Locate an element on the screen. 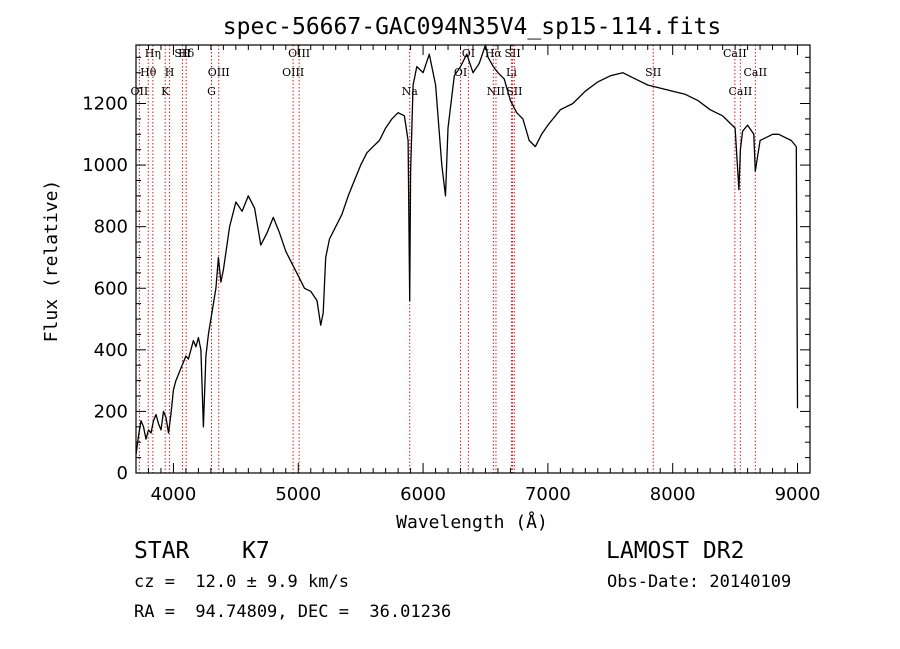  spectral-line-label: Li is located at coordinates (511, 72).